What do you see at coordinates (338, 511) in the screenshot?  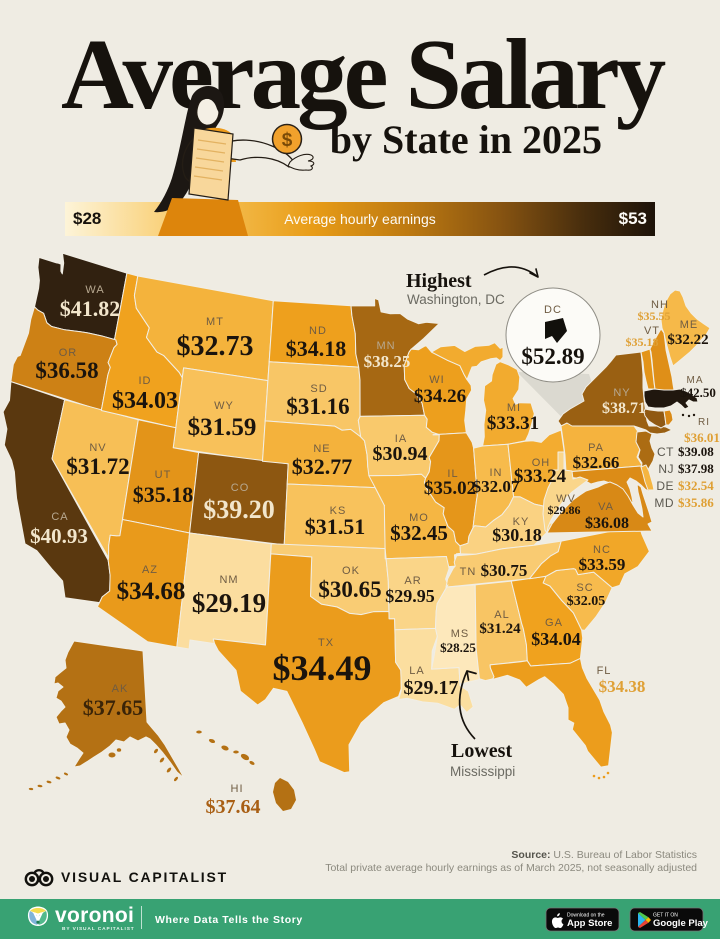 I see `svg-text: KS` at bounding box center [338, 511].